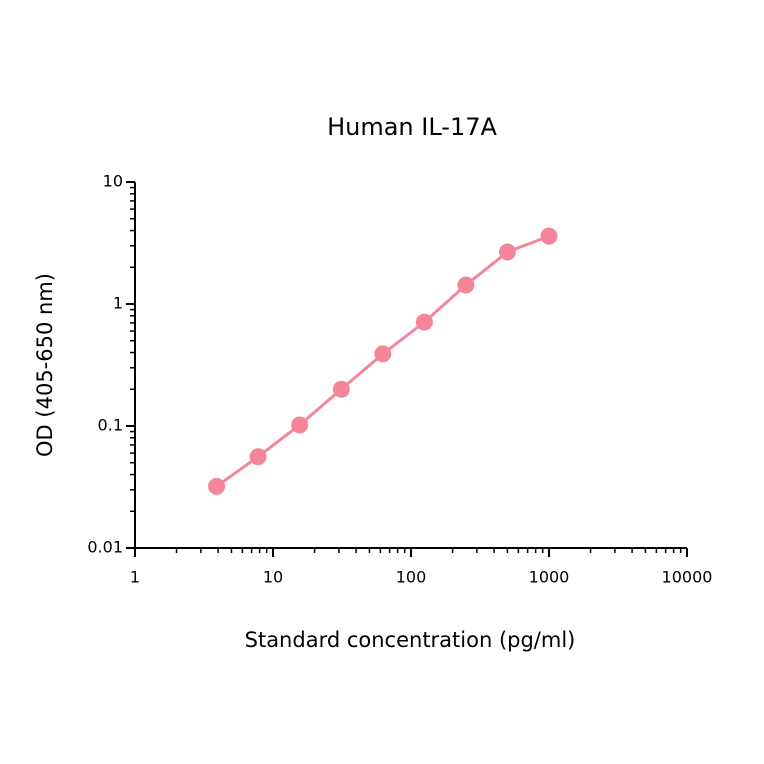 This screenshot has width=764, height=764. Describe the element at coordinates (118, 303) in the screenshot. I see `y-tick-label: 1` at that location.